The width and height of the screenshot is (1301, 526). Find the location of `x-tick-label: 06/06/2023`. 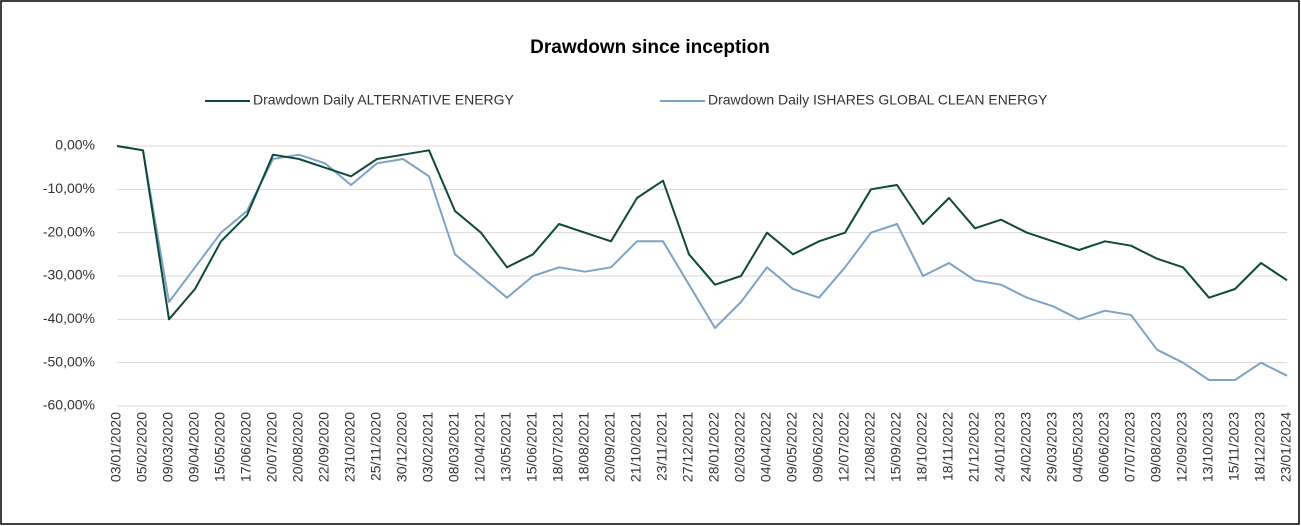

x-tick-label: 06/06/2023 is located at coordinates (1104, 447).